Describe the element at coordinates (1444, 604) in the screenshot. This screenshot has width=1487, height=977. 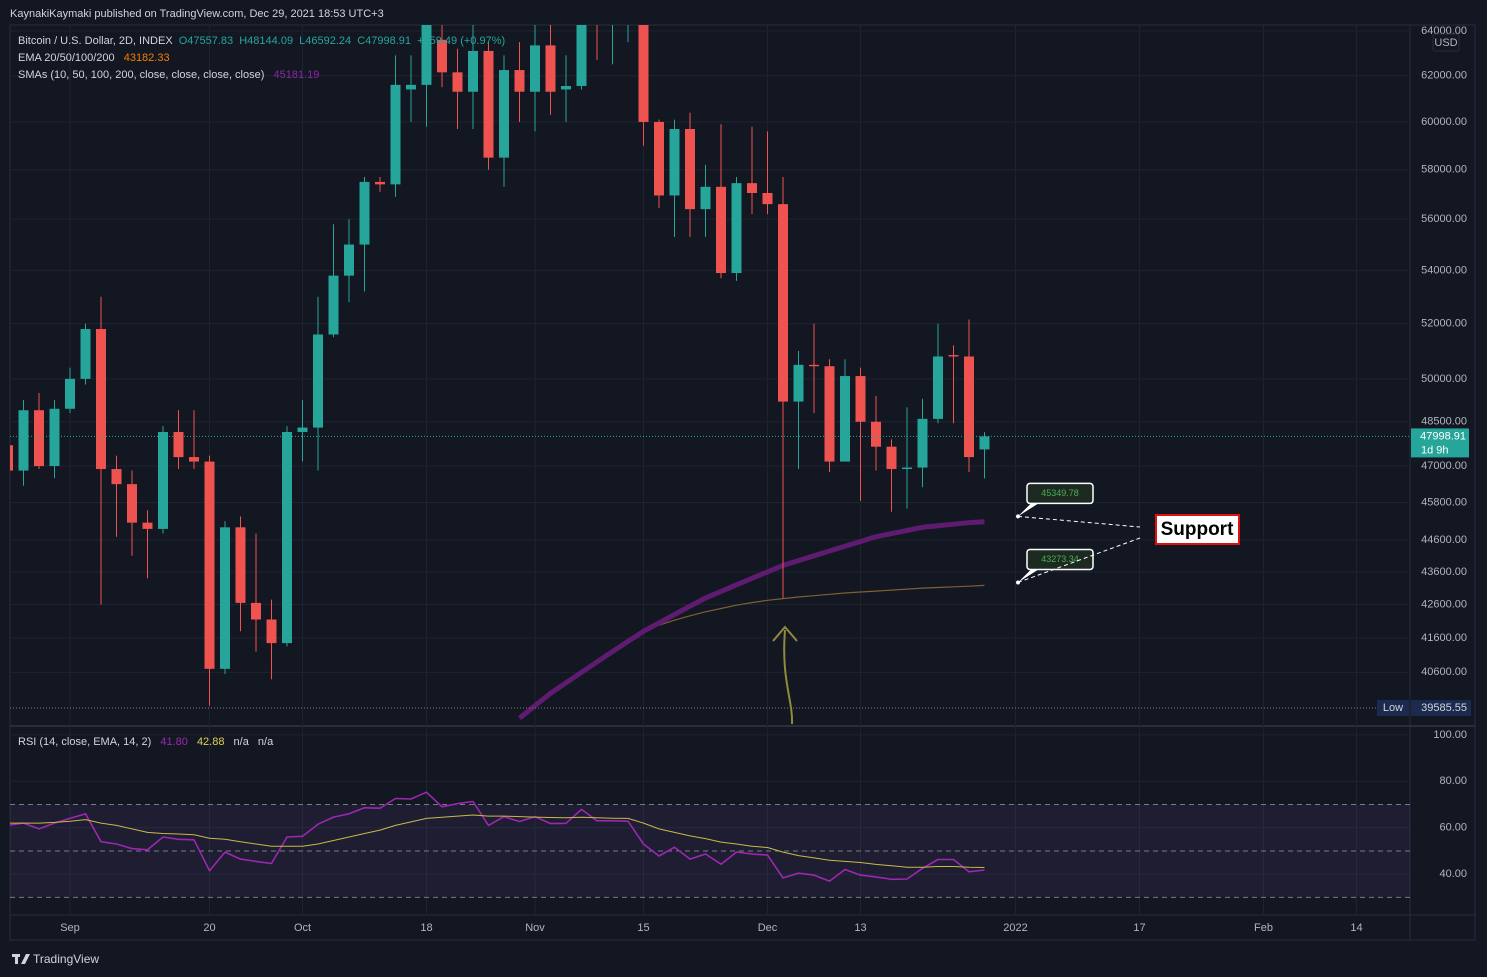
I see `y-tick-label: 42600.00` at that location.